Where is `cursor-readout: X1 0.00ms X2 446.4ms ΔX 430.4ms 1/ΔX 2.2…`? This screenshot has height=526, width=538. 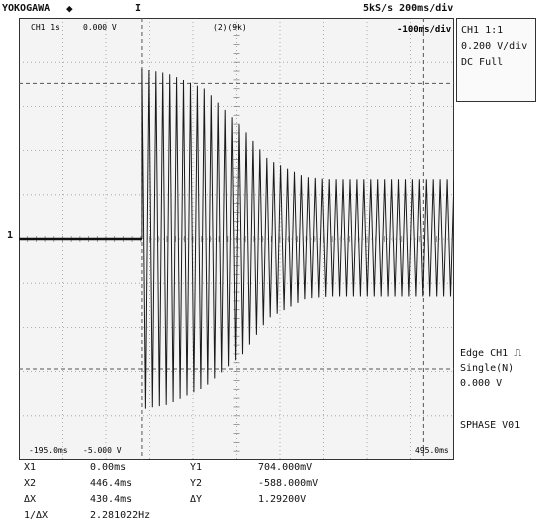
cursor-readout: X1 0.00ms X2 446.4ms ΔX 430.4ms 1/ΔX 2.2… is located at coordinates (269, 493).